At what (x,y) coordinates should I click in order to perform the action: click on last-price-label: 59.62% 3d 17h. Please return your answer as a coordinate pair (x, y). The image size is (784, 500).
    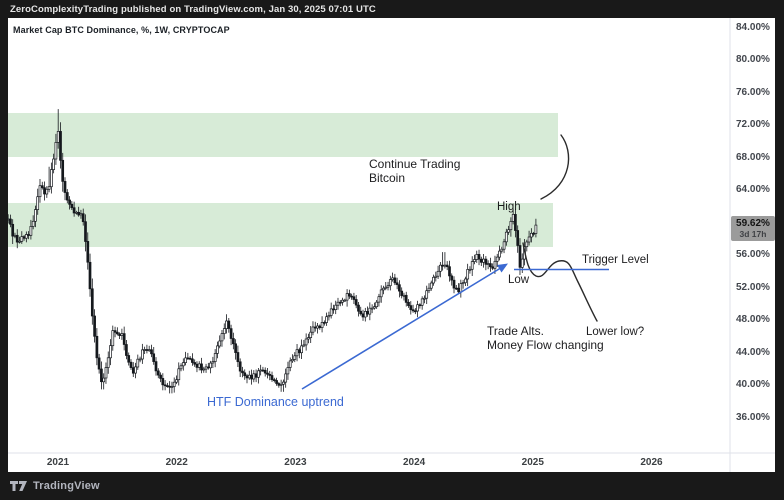
    Looking at the image, I should click on (753, 228).